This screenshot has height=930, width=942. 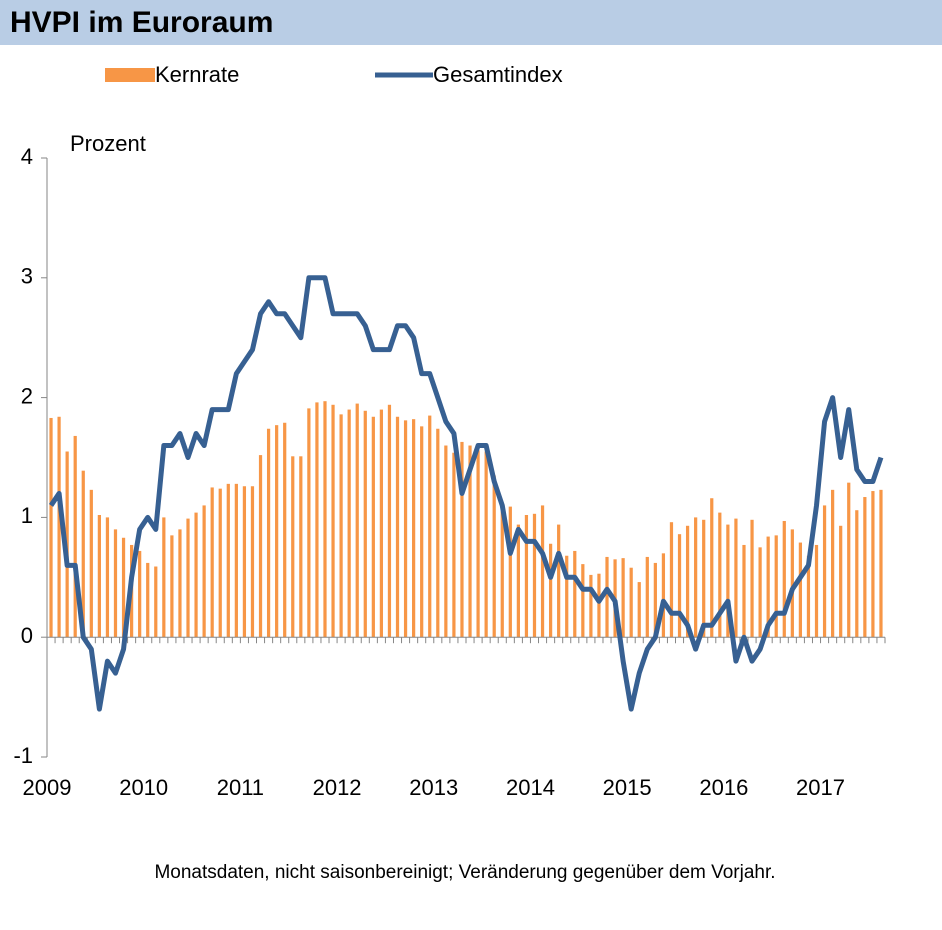 What do you see at coordinates (141, 22) in the screenshot?
I see `header-title: HVPI im Euroraum` at bounding box center [141, 22].